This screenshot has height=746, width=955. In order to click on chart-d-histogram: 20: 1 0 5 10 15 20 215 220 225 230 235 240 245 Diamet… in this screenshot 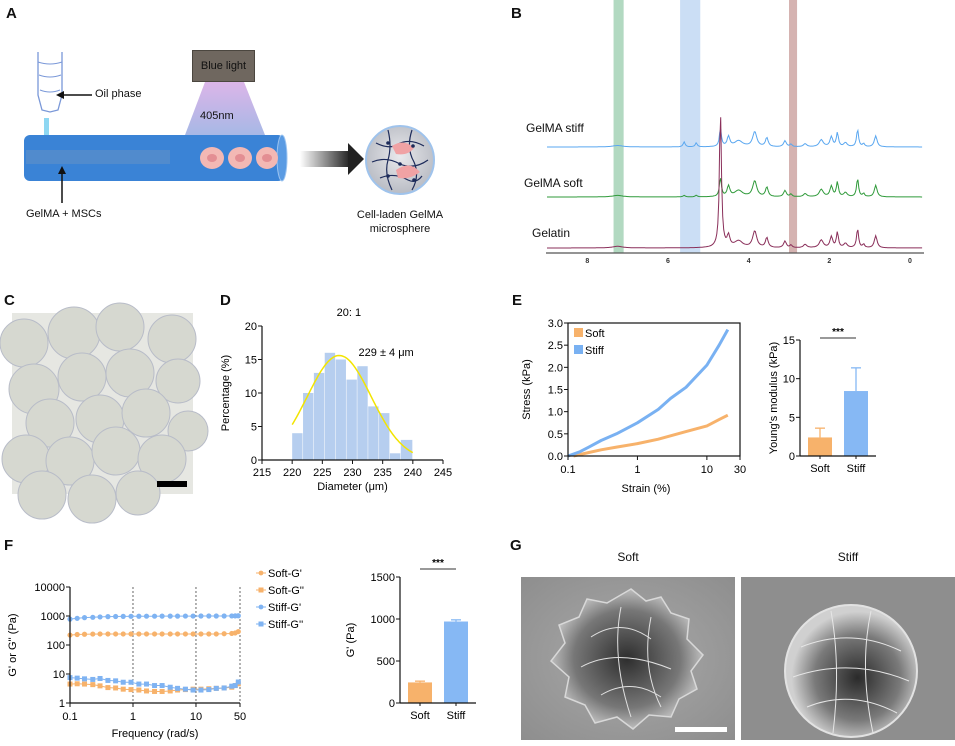, I will do `click(336, 400)`.